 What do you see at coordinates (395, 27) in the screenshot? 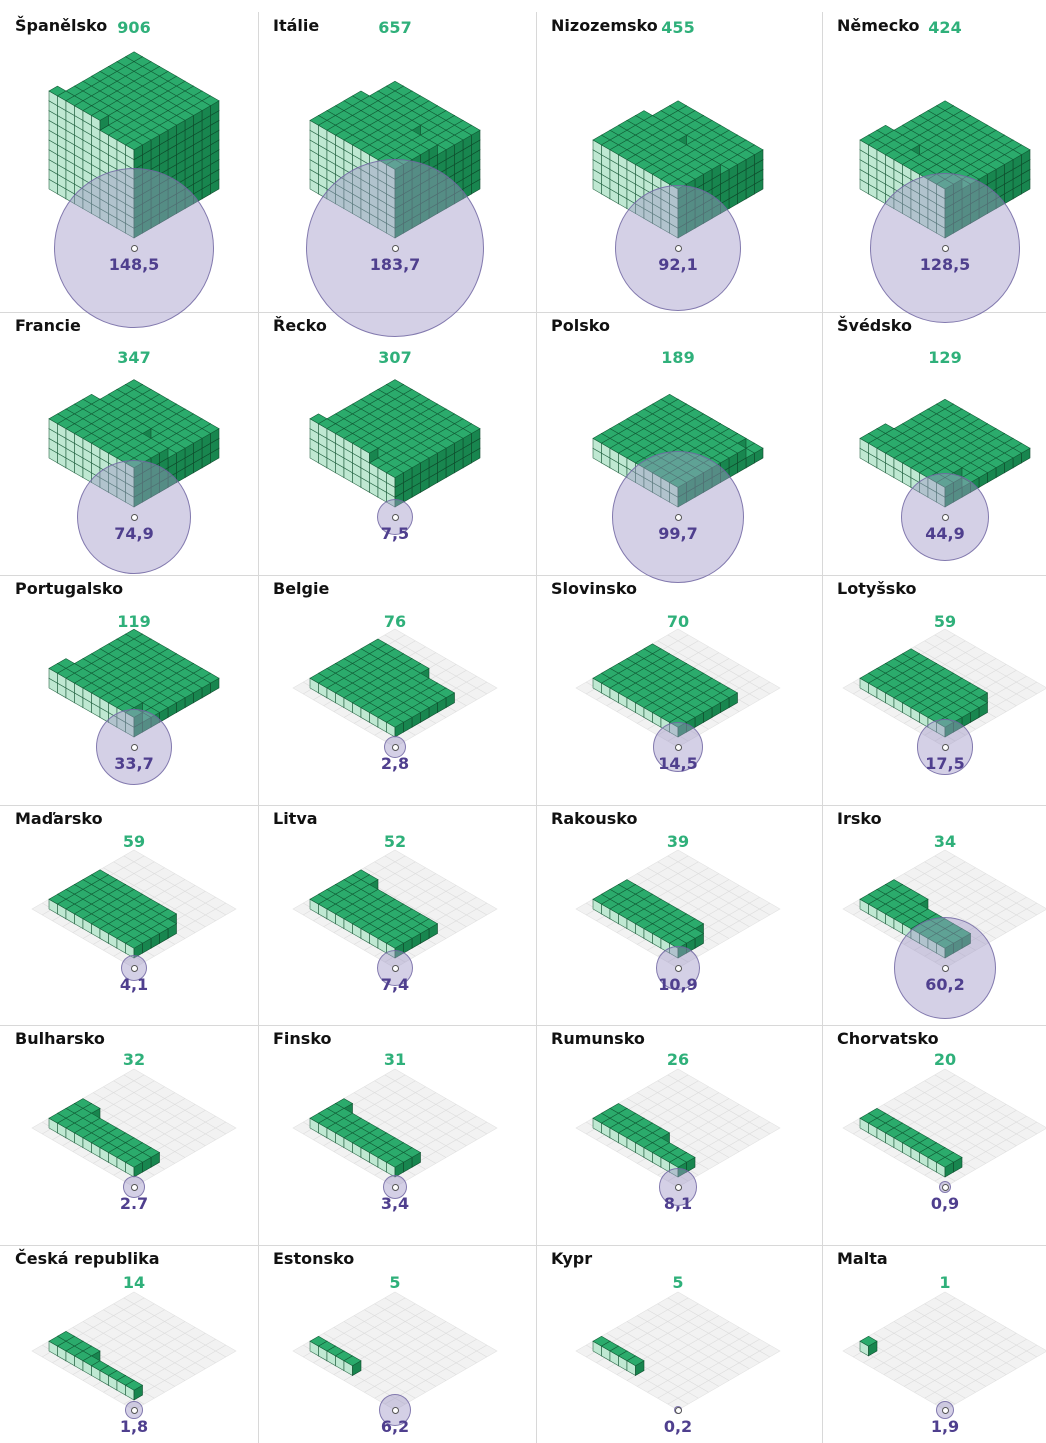
I see `count-label: 657` at bounding box center [395, 27].